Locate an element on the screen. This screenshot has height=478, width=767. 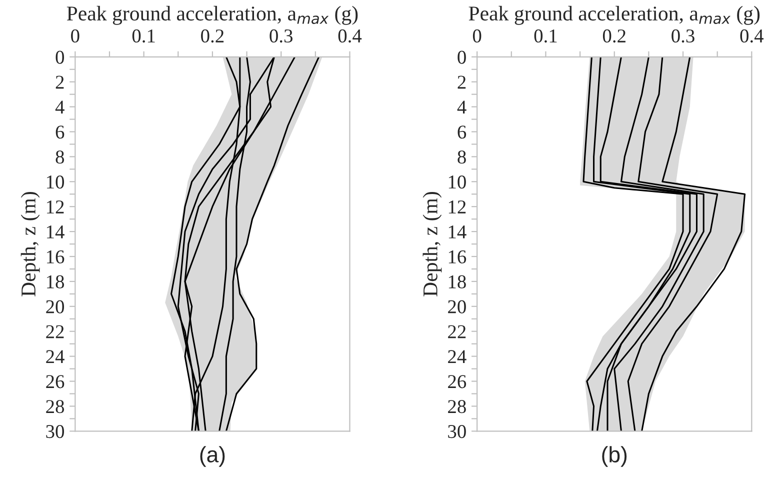
text: (b) is located at coordinates (614, 456).